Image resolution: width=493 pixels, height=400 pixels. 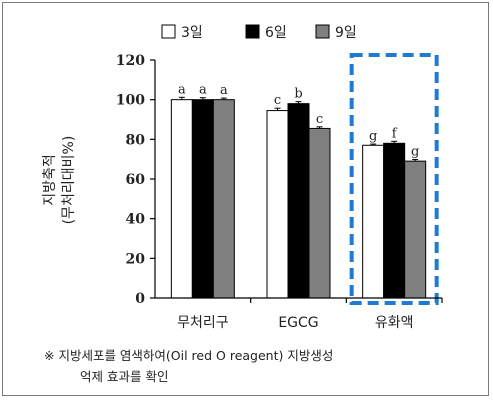 I want to click on legend-label-2: 6일, so click(x=276, y=33).